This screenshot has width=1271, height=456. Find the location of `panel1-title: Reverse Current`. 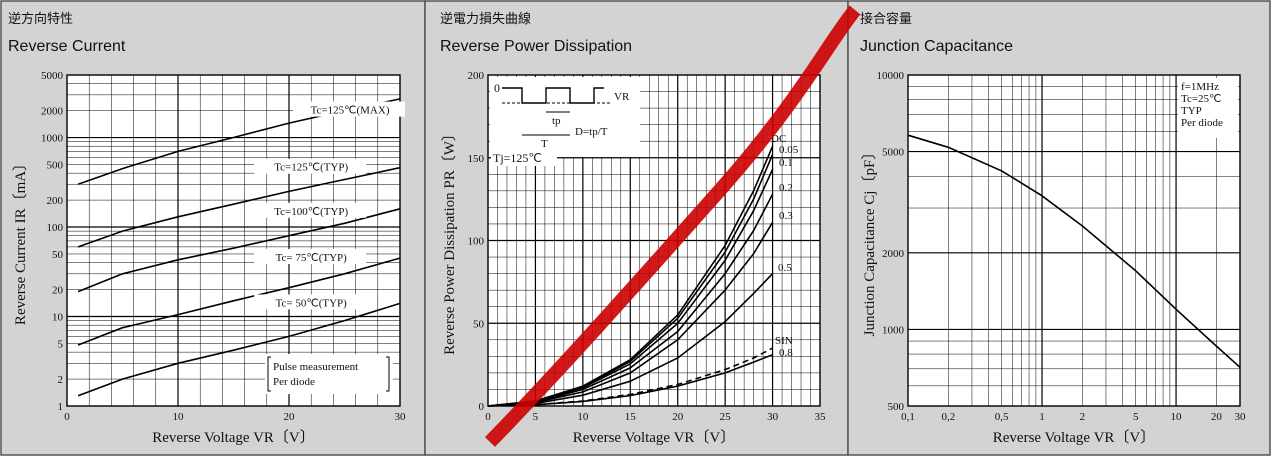

panel1-title: Reverse Current is located at coordinates (67, 46).